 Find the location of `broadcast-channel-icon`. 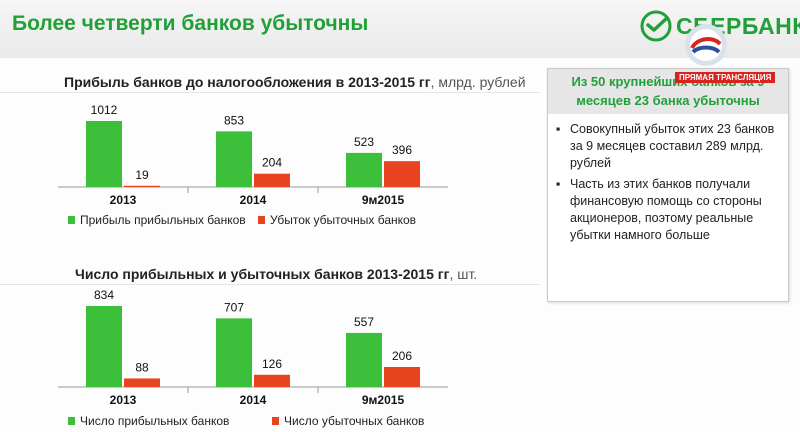

broadcast-channel-icon is located at coordinates (706, 45).